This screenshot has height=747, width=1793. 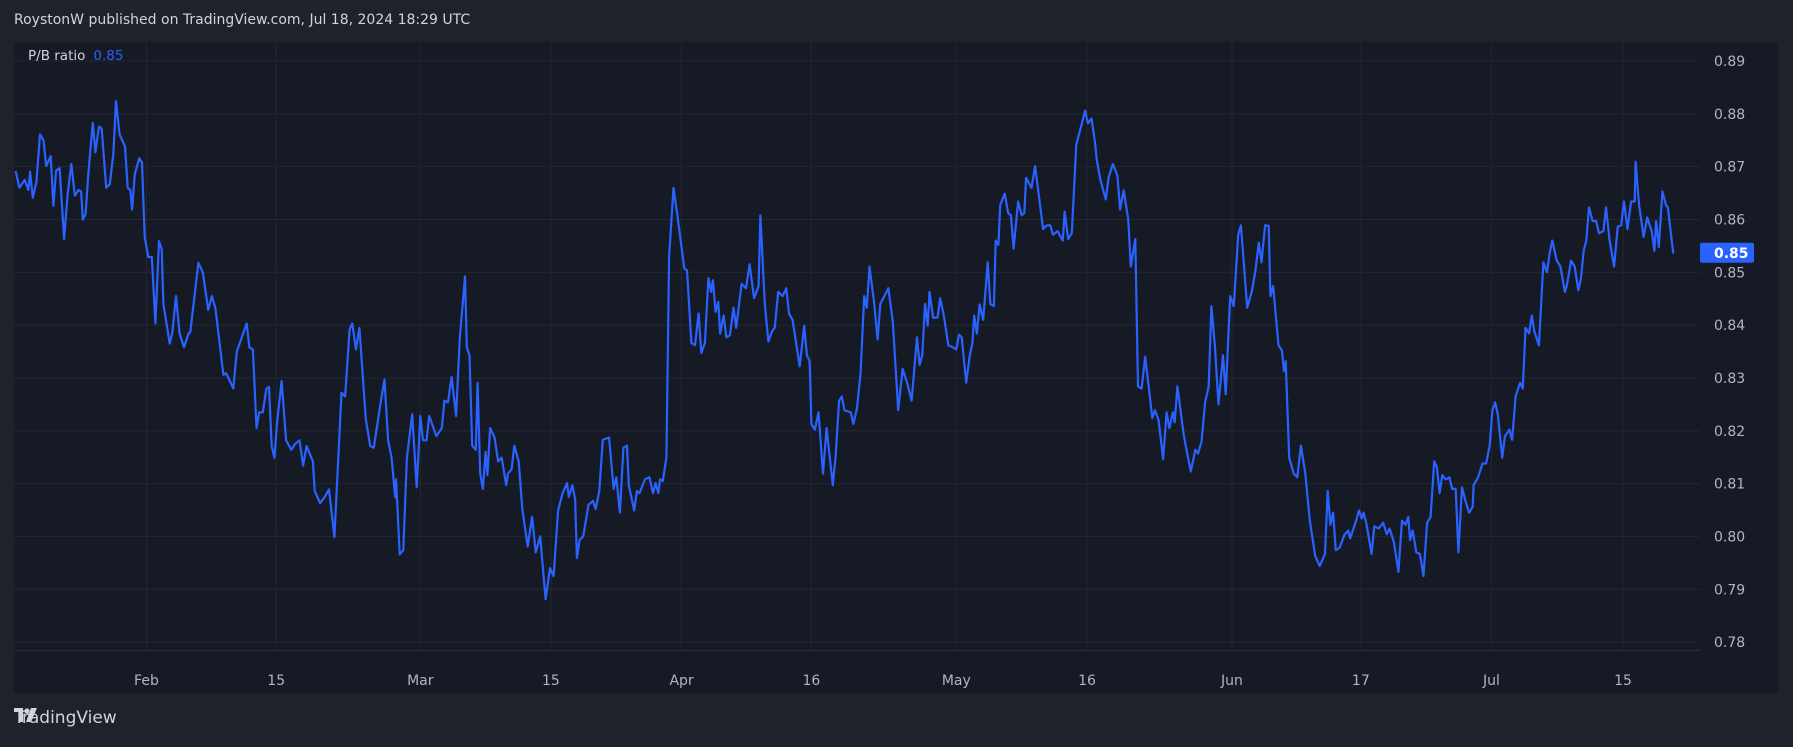 I want to click on x-tick-label: 17, so click(x=1361, y=681).